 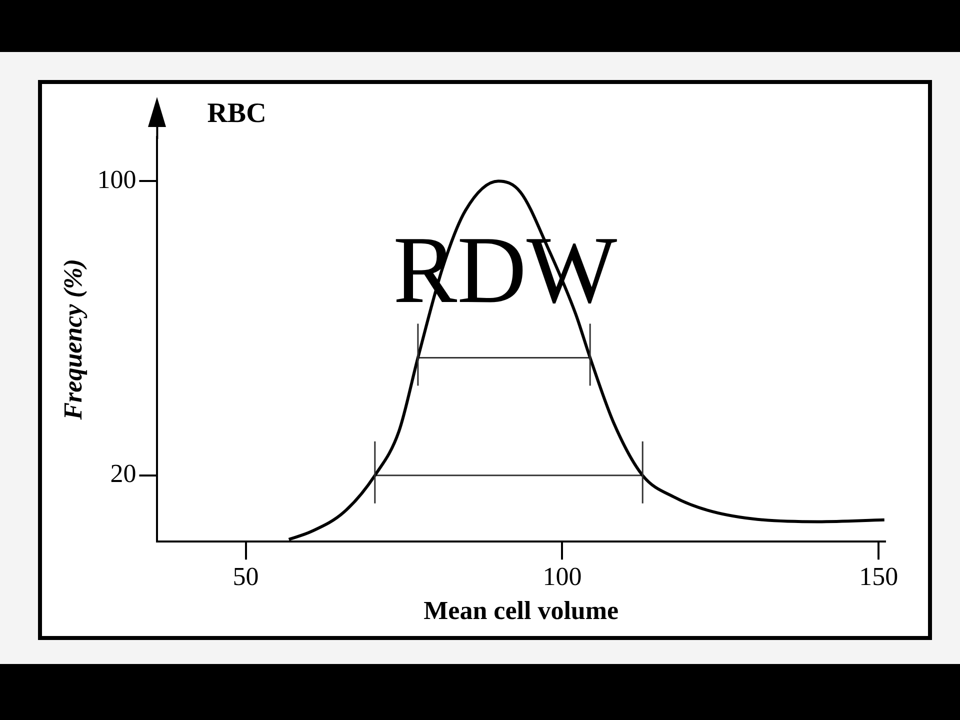 I want to click on x-axis-title: Mean cell volume, so click(x=521, y=611).